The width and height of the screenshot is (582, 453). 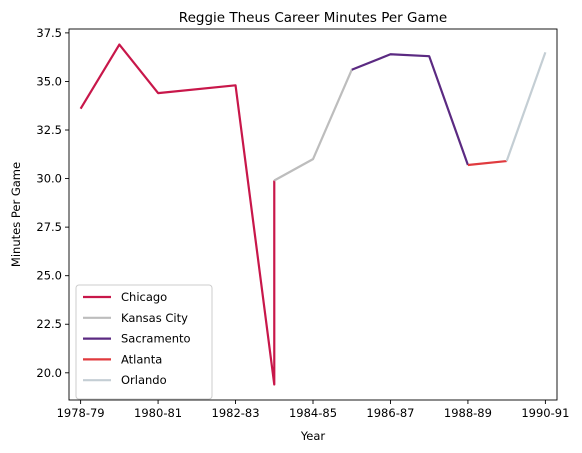 I want to click on x-tick-label: 1980-81, so click(x=158, y=413).